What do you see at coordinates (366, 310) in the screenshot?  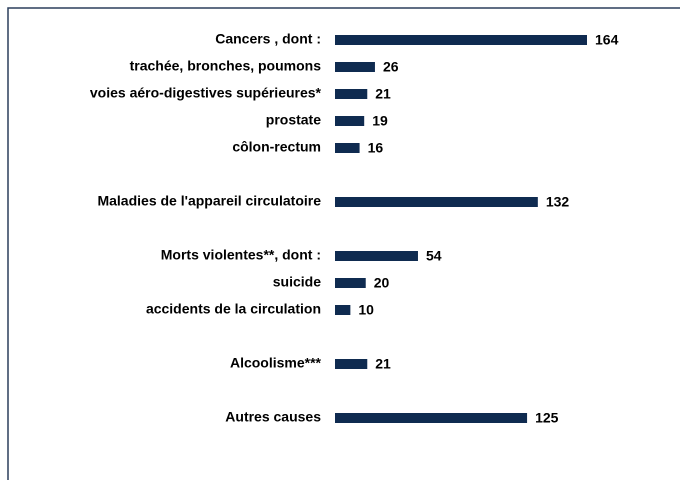 I see `value-label: 10` at bounding box center [366, 310].